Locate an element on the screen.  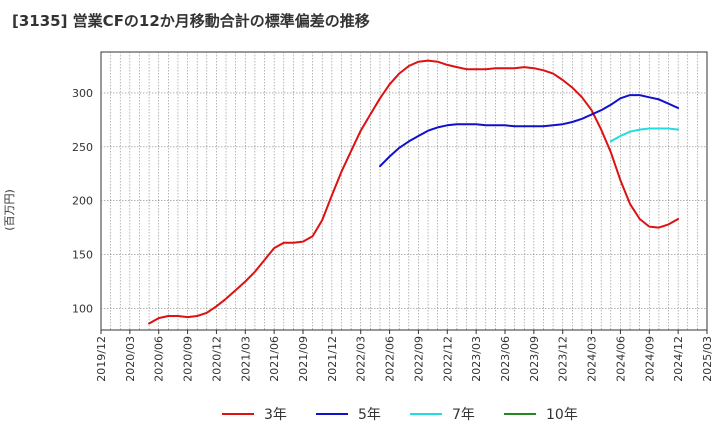
x-tick-label: 2020/03 is located at coordinates (130, 359).